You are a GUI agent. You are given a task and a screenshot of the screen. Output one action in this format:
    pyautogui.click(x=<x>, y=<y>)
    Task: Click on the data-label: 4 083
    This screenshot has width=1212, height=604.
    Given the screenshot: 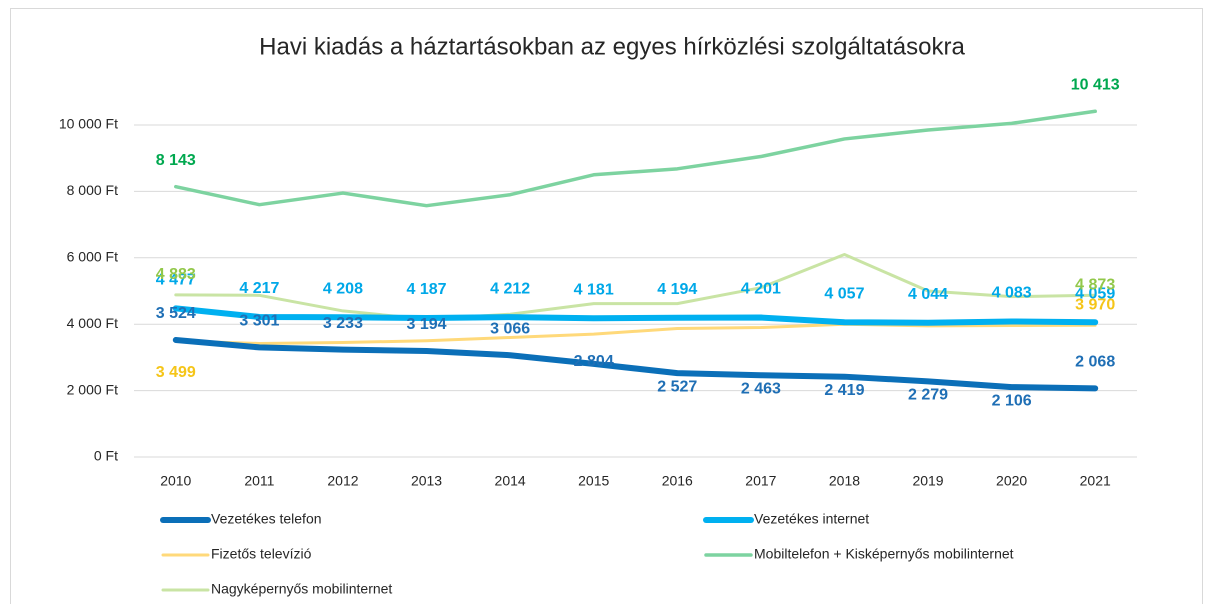 What is the action you would take?
    pyautogui.click(x=1012, y=293)
    